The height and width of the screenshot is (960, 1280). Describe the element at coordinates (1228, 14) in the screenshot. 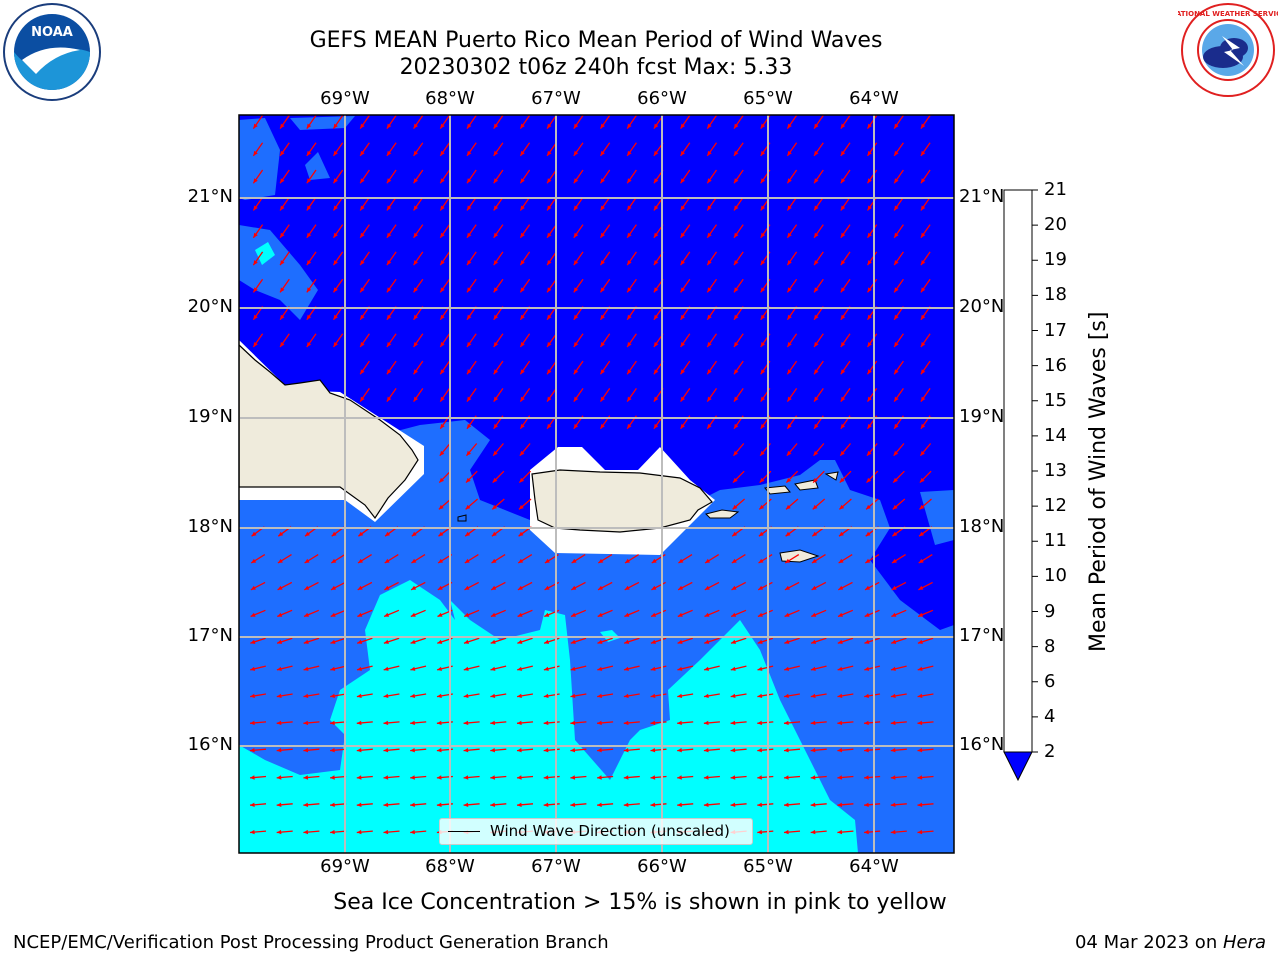

I see `svg-text: NATIONAL WEATHER SERVICE` at that location.